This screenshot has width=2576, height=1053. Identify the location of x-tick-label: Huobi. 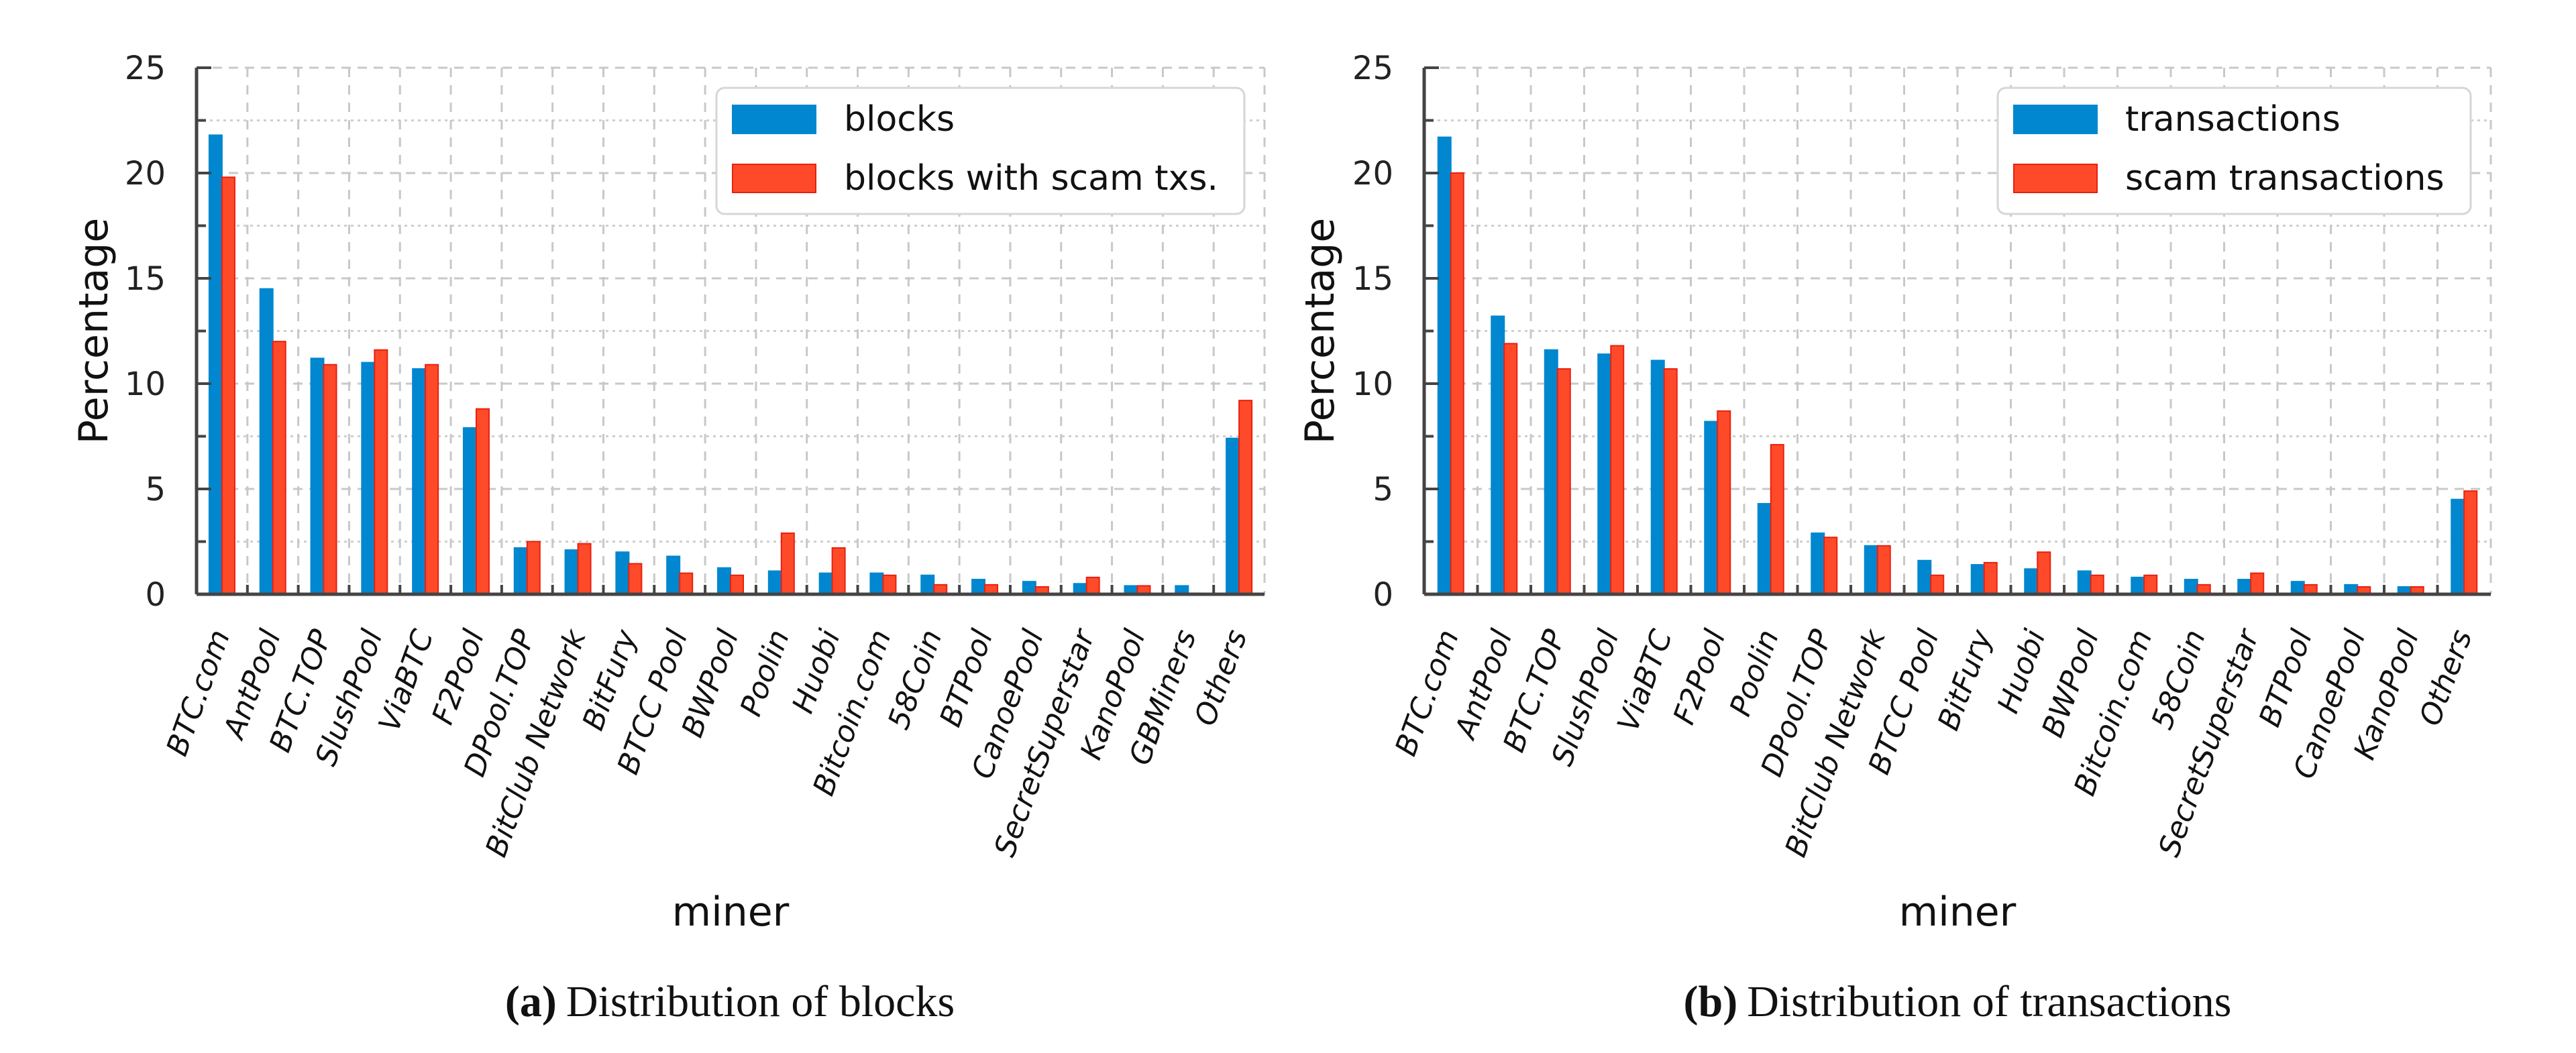
(2022, 671).